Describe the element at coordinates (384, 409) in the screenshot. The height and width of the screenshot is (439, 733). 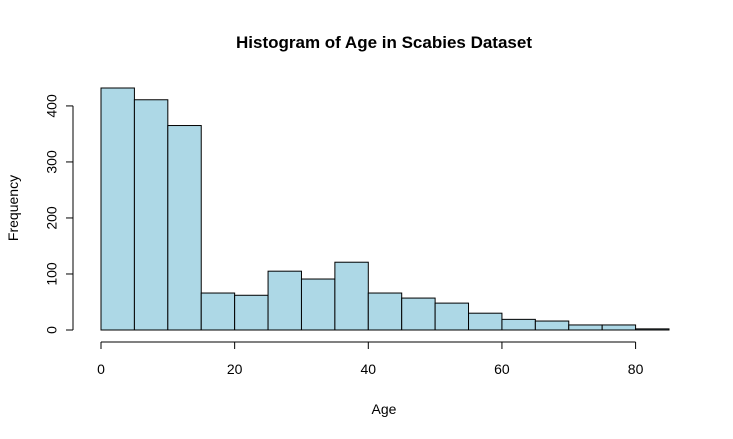
I see `x-axis-label: Age` at that location.